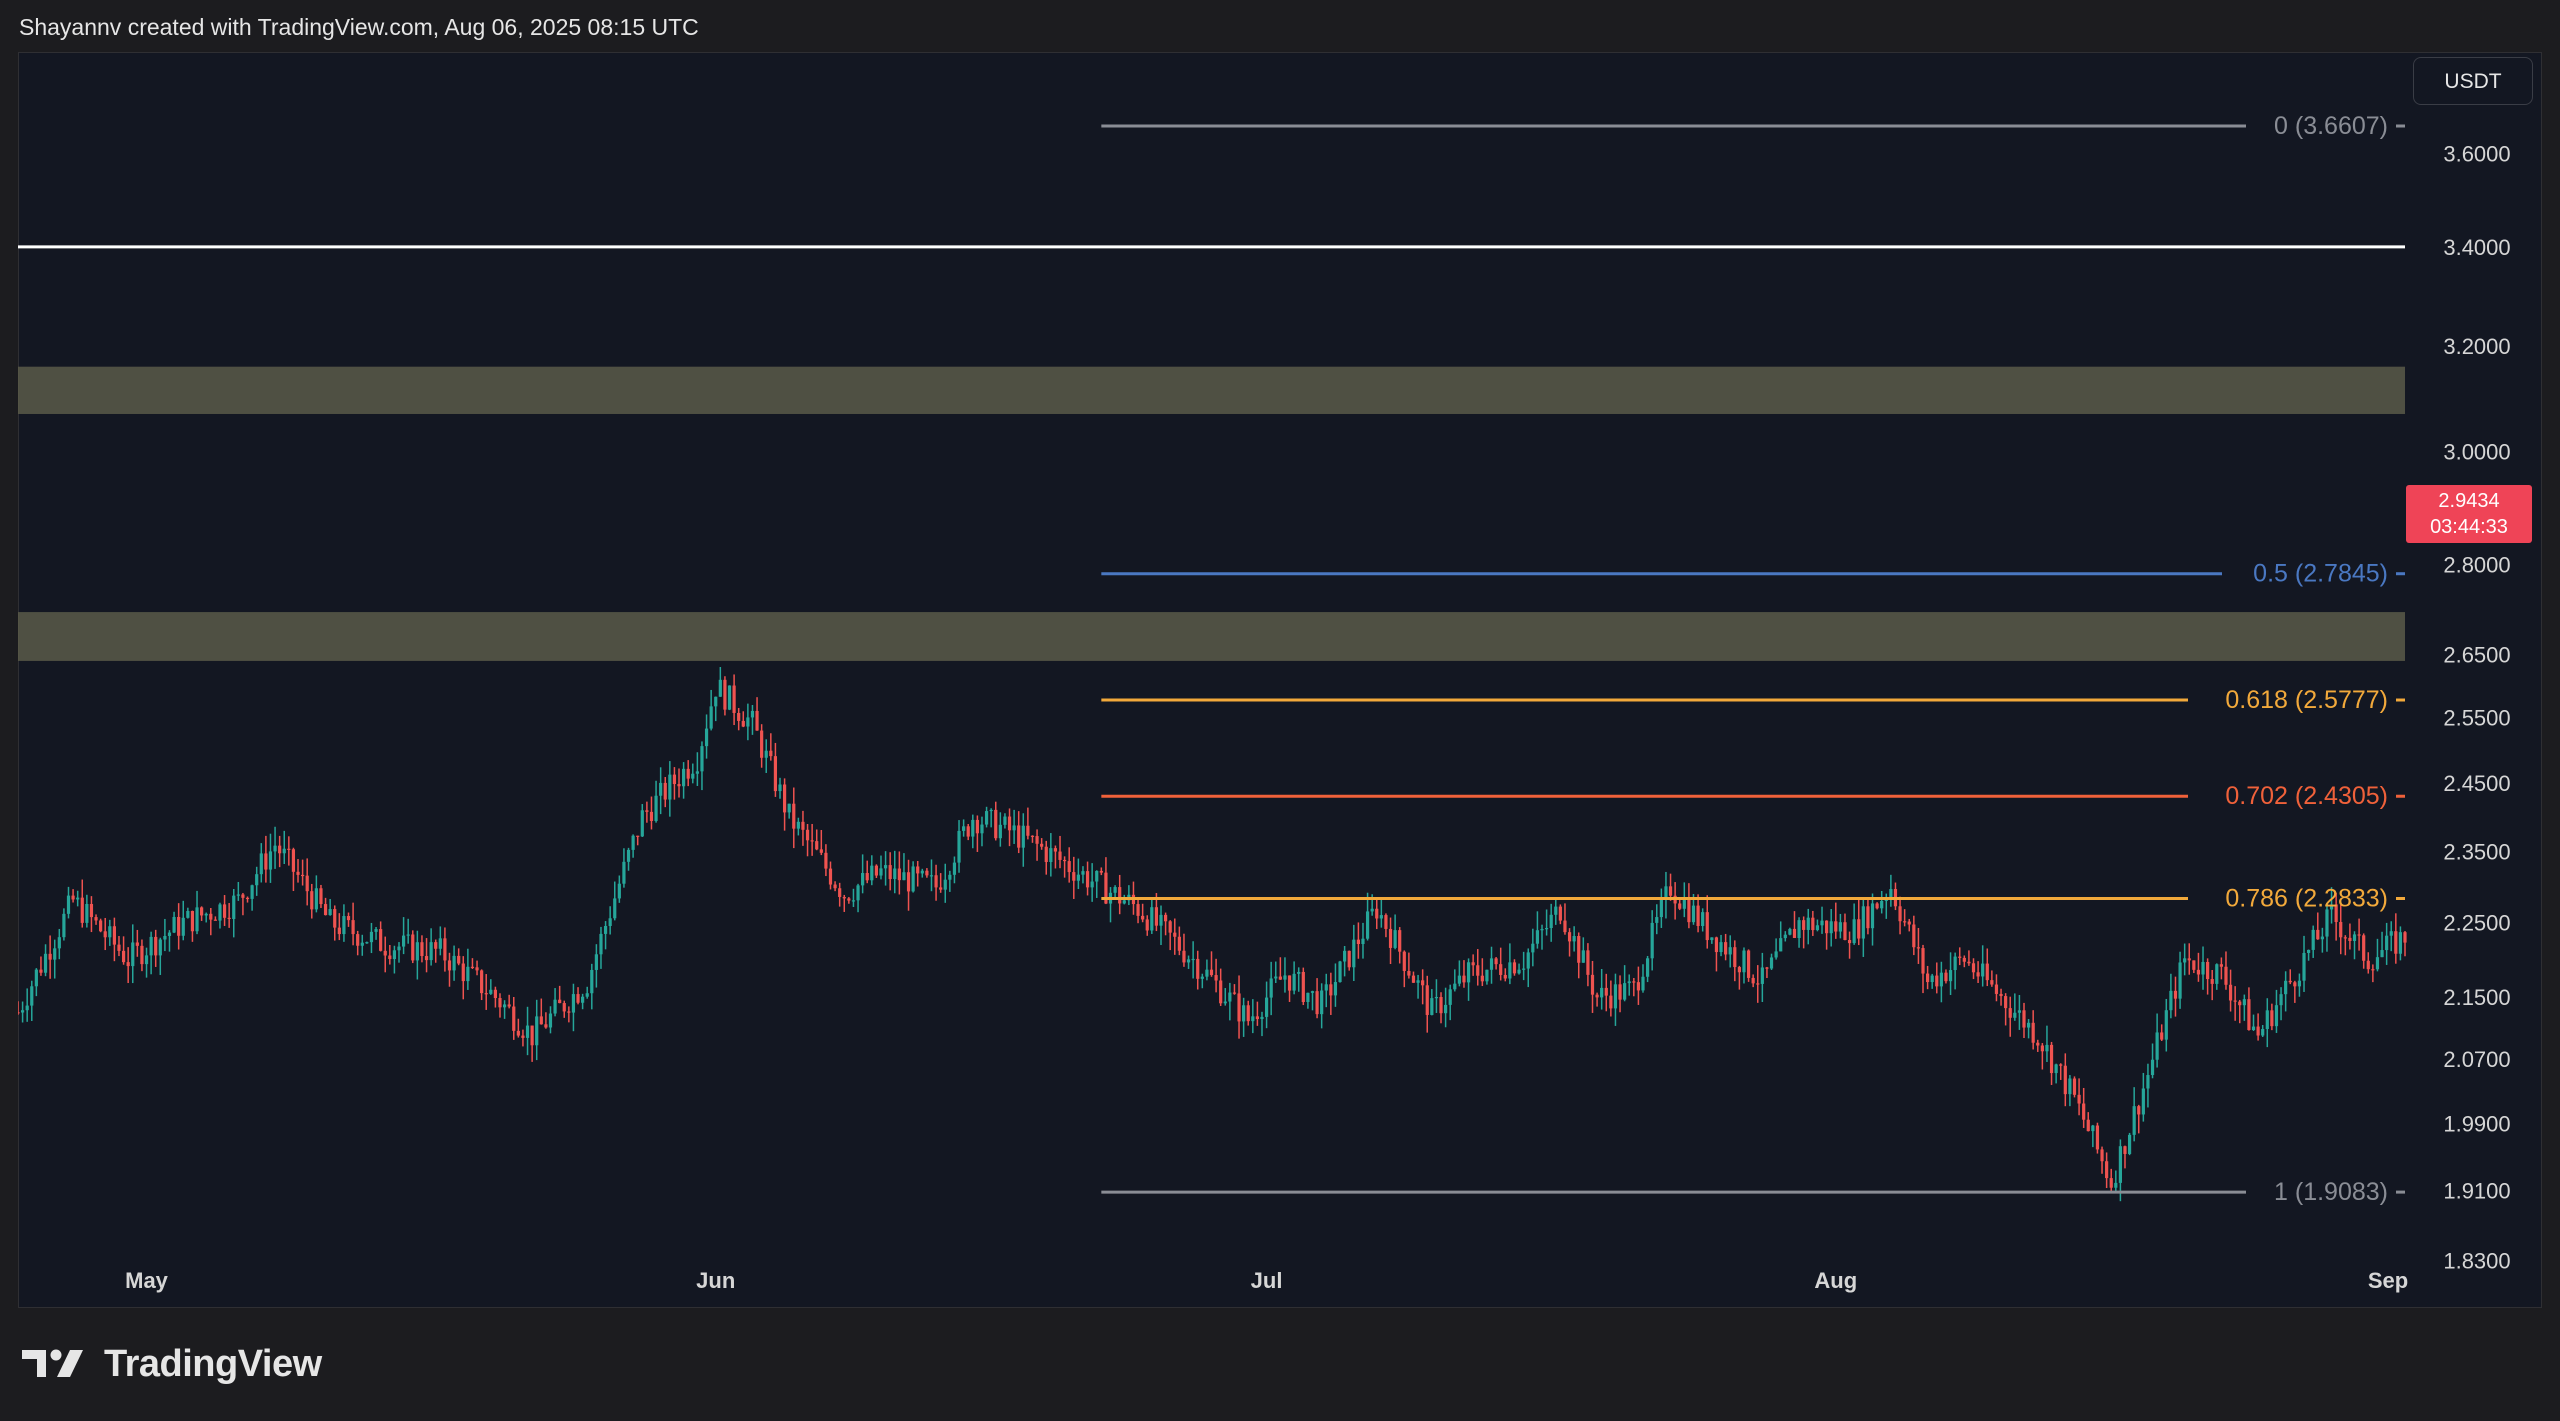 Image resolution: width=2560 pixels, height=1421 pixels. Describe the element at coordinates (2306, 796) in the screenshot. I see `fib-label-0.702: 0.702 (2.4305)` at that location.